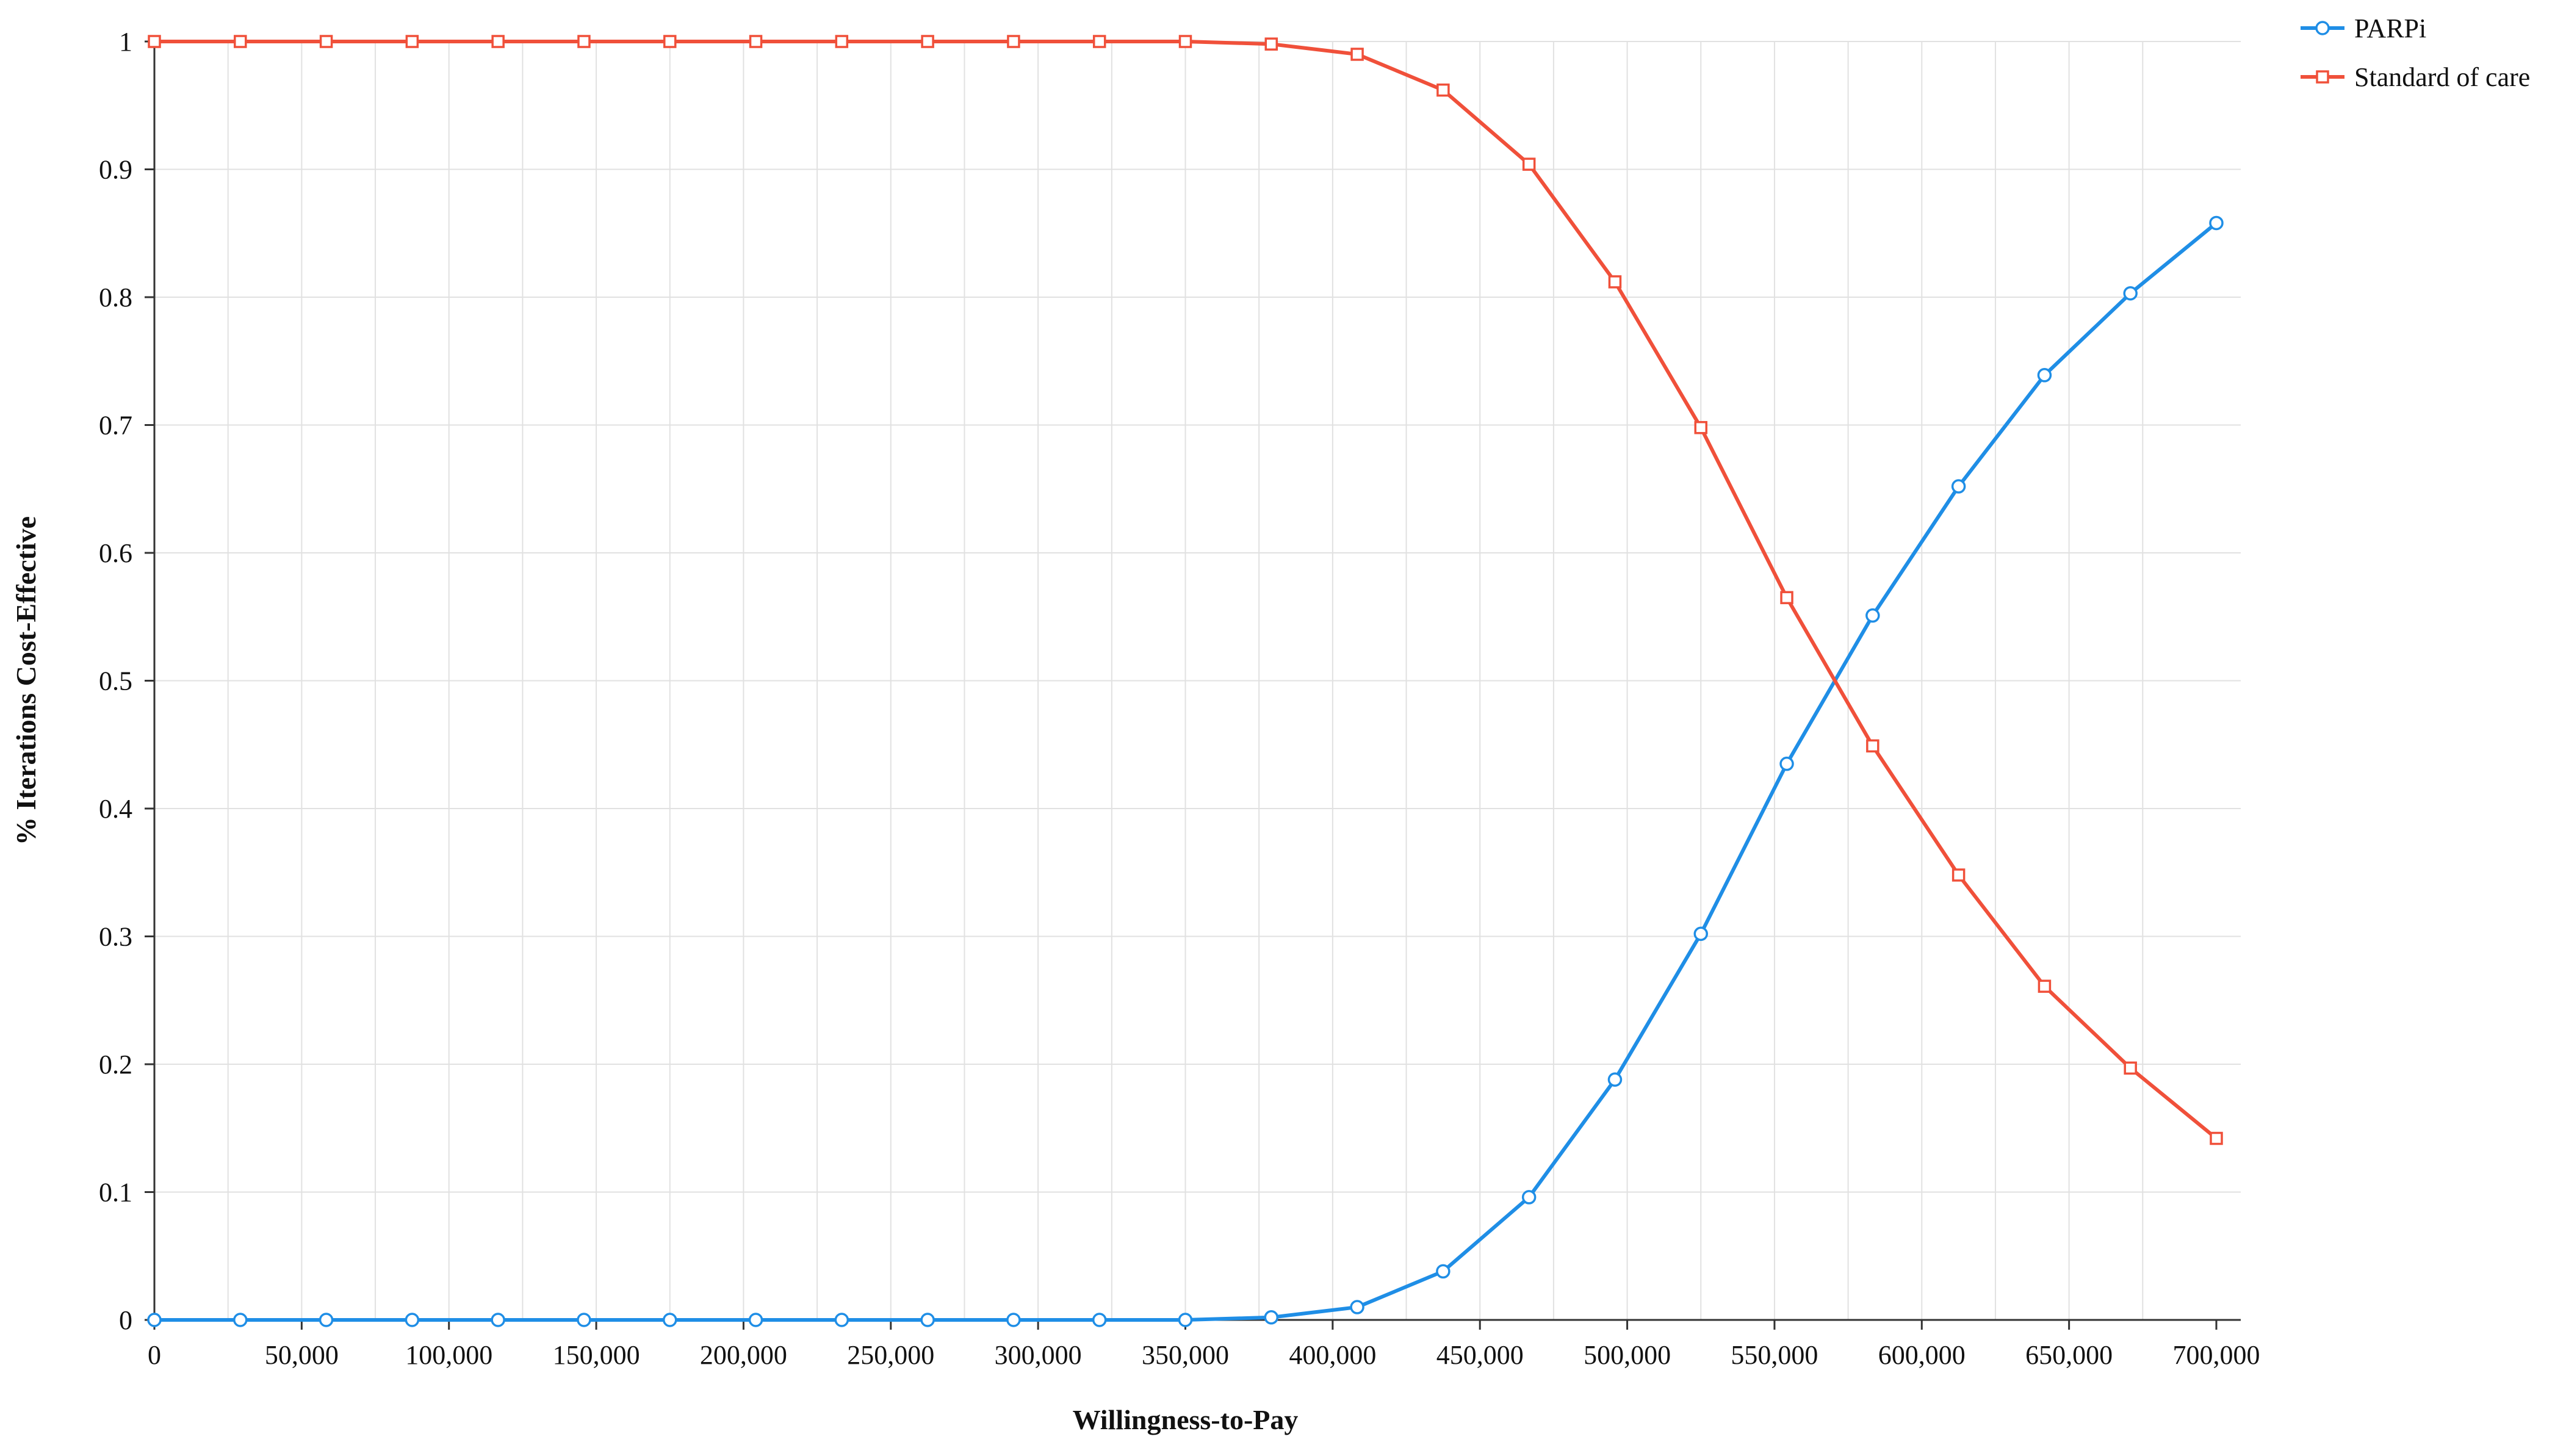 The height and width of the screenshot is (1456, 2566). What do you see at coordinates (2442, 77) in the screenshot?
I see `legend-label-standard-of-care: Standard of care` at bounding box center [2442, 77].